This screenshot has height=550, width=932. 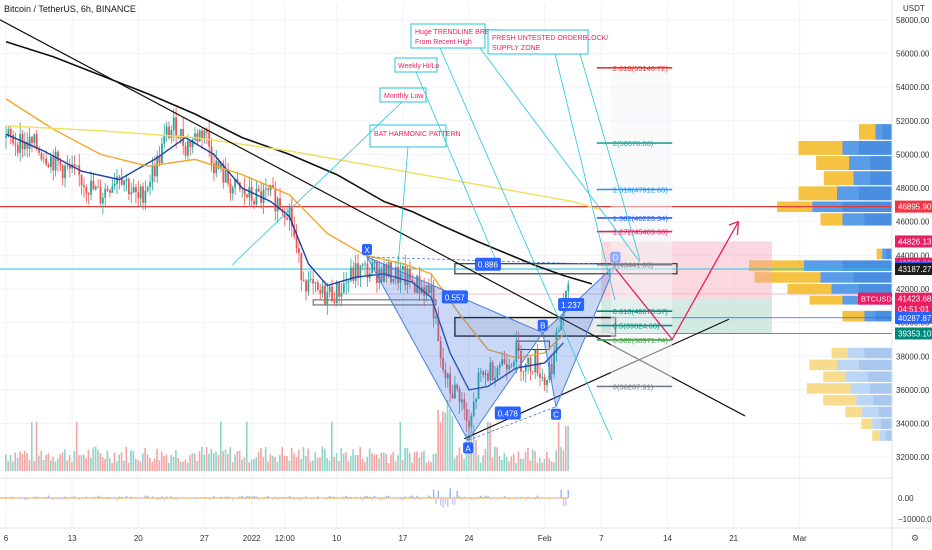 What do you see at coordinates (913, 206) in the screenshot?
I see `price-badge` at bounding box center [913, 206].